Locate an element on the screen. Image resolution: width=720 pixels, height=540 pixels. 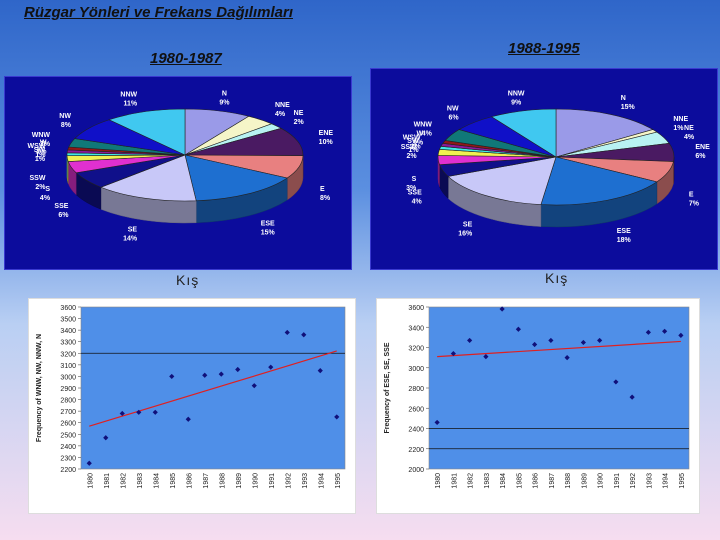
season-label-right: Kış is located at coordinates (557, 278).